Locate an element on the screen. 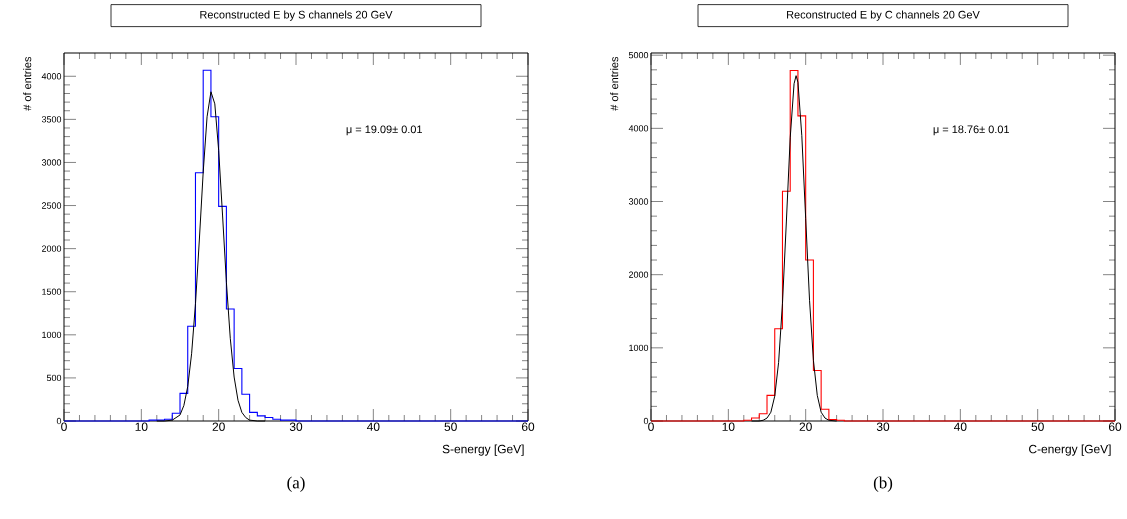 The image size is (1127, 519). text: (a) is located at coordinates (296, 484).